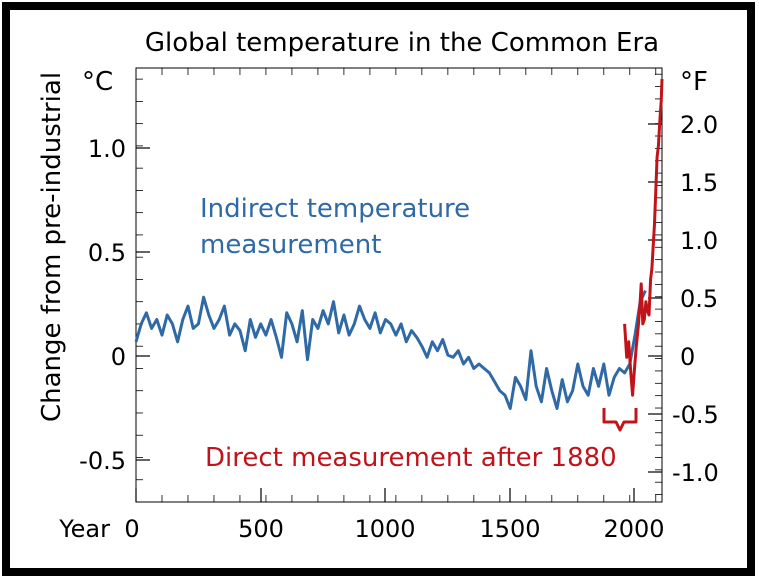 The image size is (759, 579). What do you see at coordinates (695, 415) in the screenshot?
I see `y-tick-label-neg0.5f: -0.5` at bounding box center [695, 415].